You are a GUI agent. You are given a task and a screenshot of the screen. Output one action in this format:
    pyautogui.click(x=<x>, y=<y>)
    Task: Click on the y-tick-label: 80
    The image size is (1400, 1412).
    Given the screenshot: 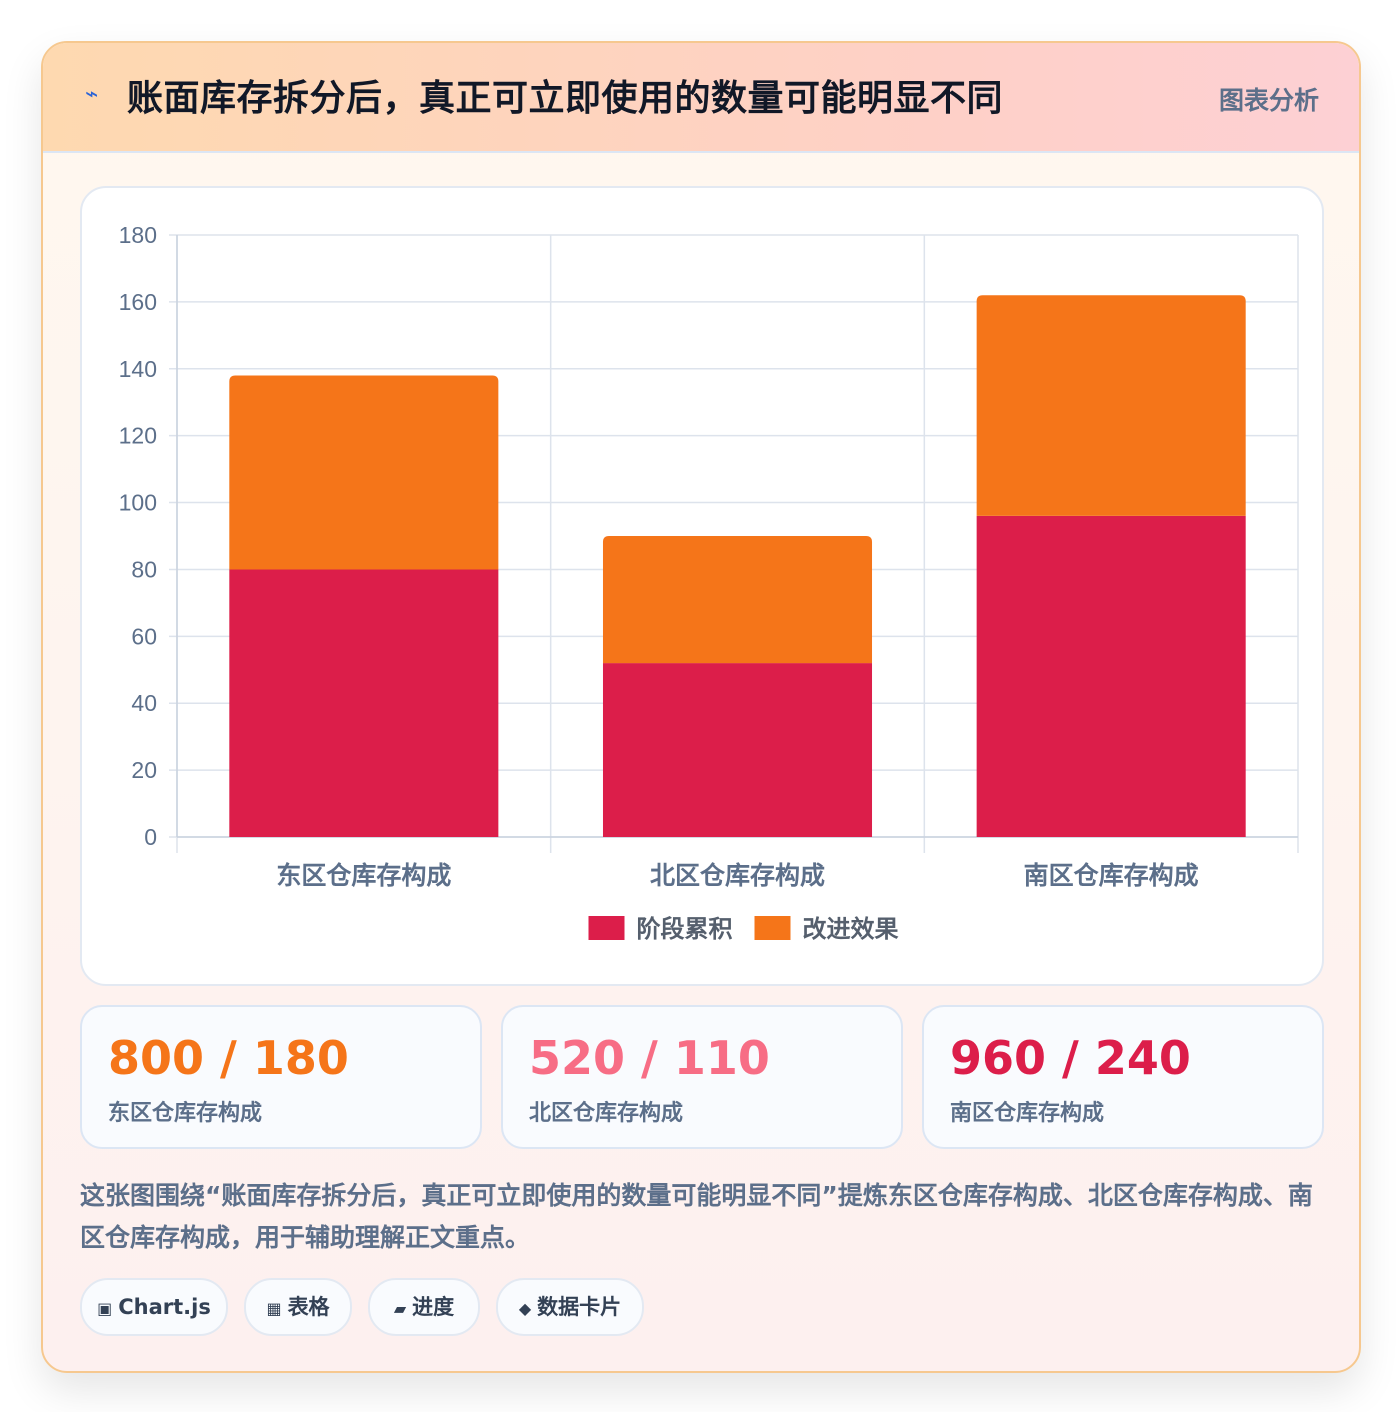 What is the action you would take?
    pyautogui.click(x=144, y=569)
    